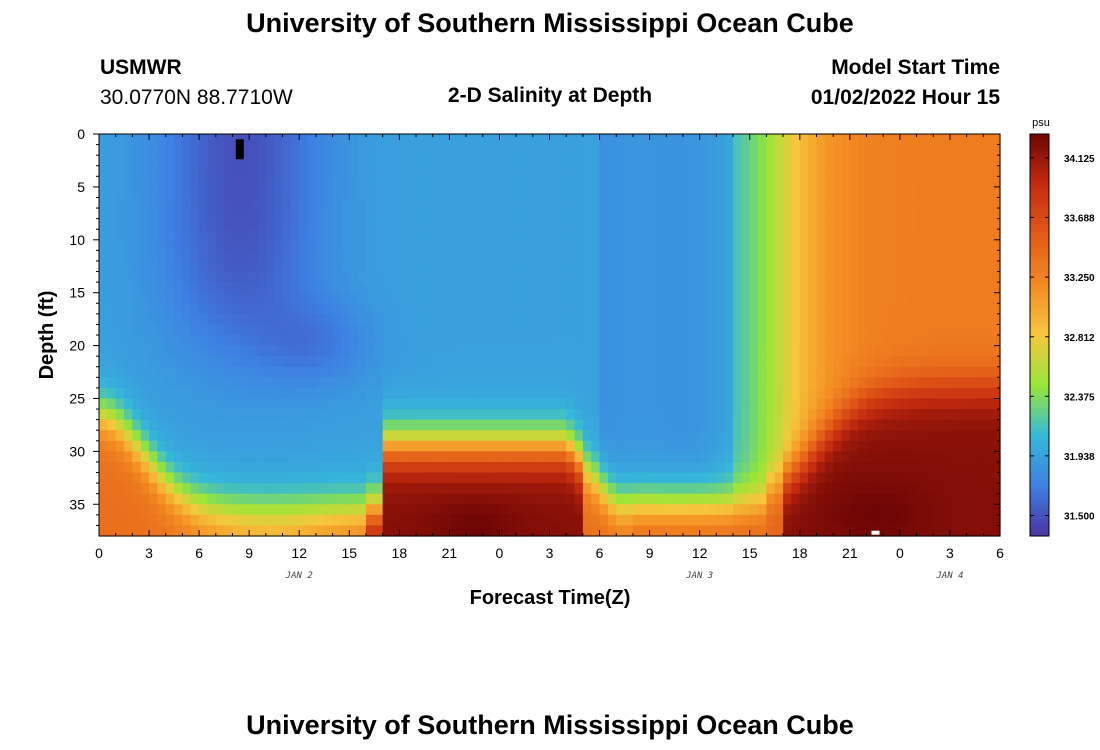 Image resolution: width=1100 pixels, height=750 pixels. I want to click on date-label: JAN 4, so click(949, 576).